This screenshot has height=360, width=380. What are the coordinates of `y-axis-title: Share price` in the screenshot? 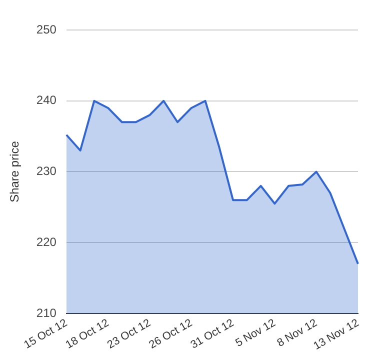 It's located at (15, 171).